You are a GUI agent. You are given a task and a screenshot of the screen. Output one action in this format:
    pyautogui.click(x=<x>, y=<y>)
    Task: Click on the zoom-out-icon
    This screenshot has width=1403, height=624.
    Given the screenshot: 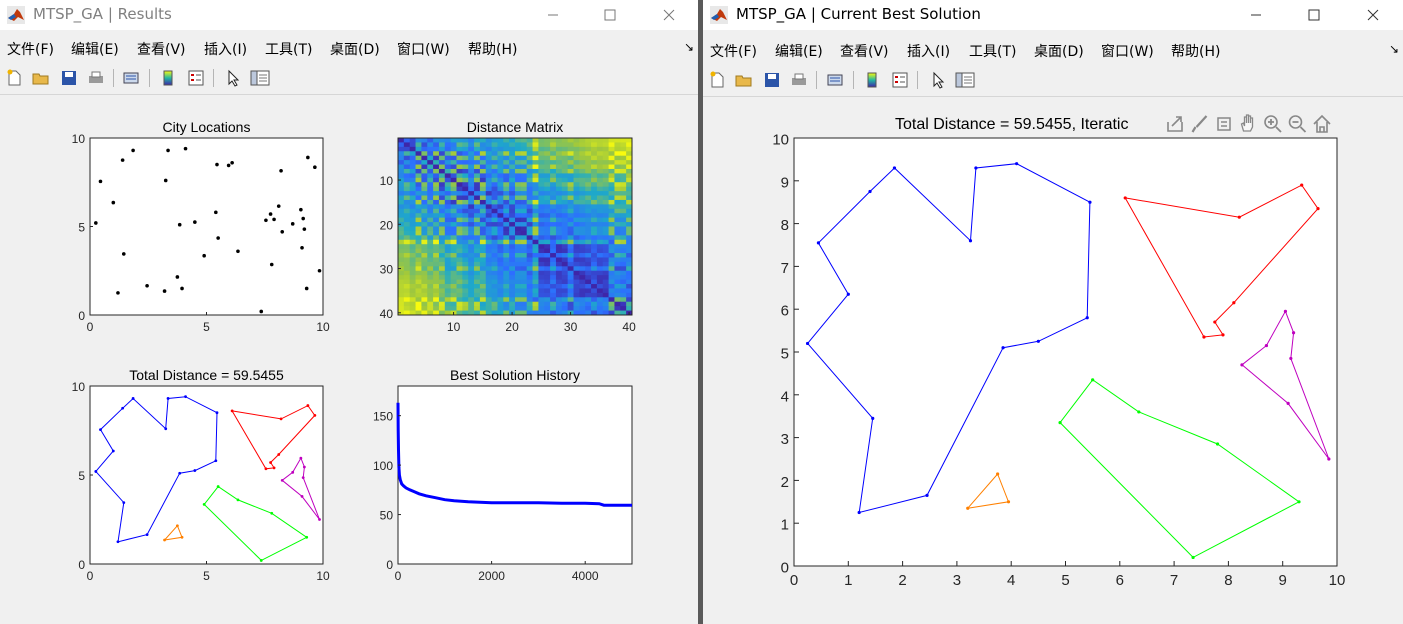 What is the action you would take?
    pyautogui.click(x=1297, y=124)
    